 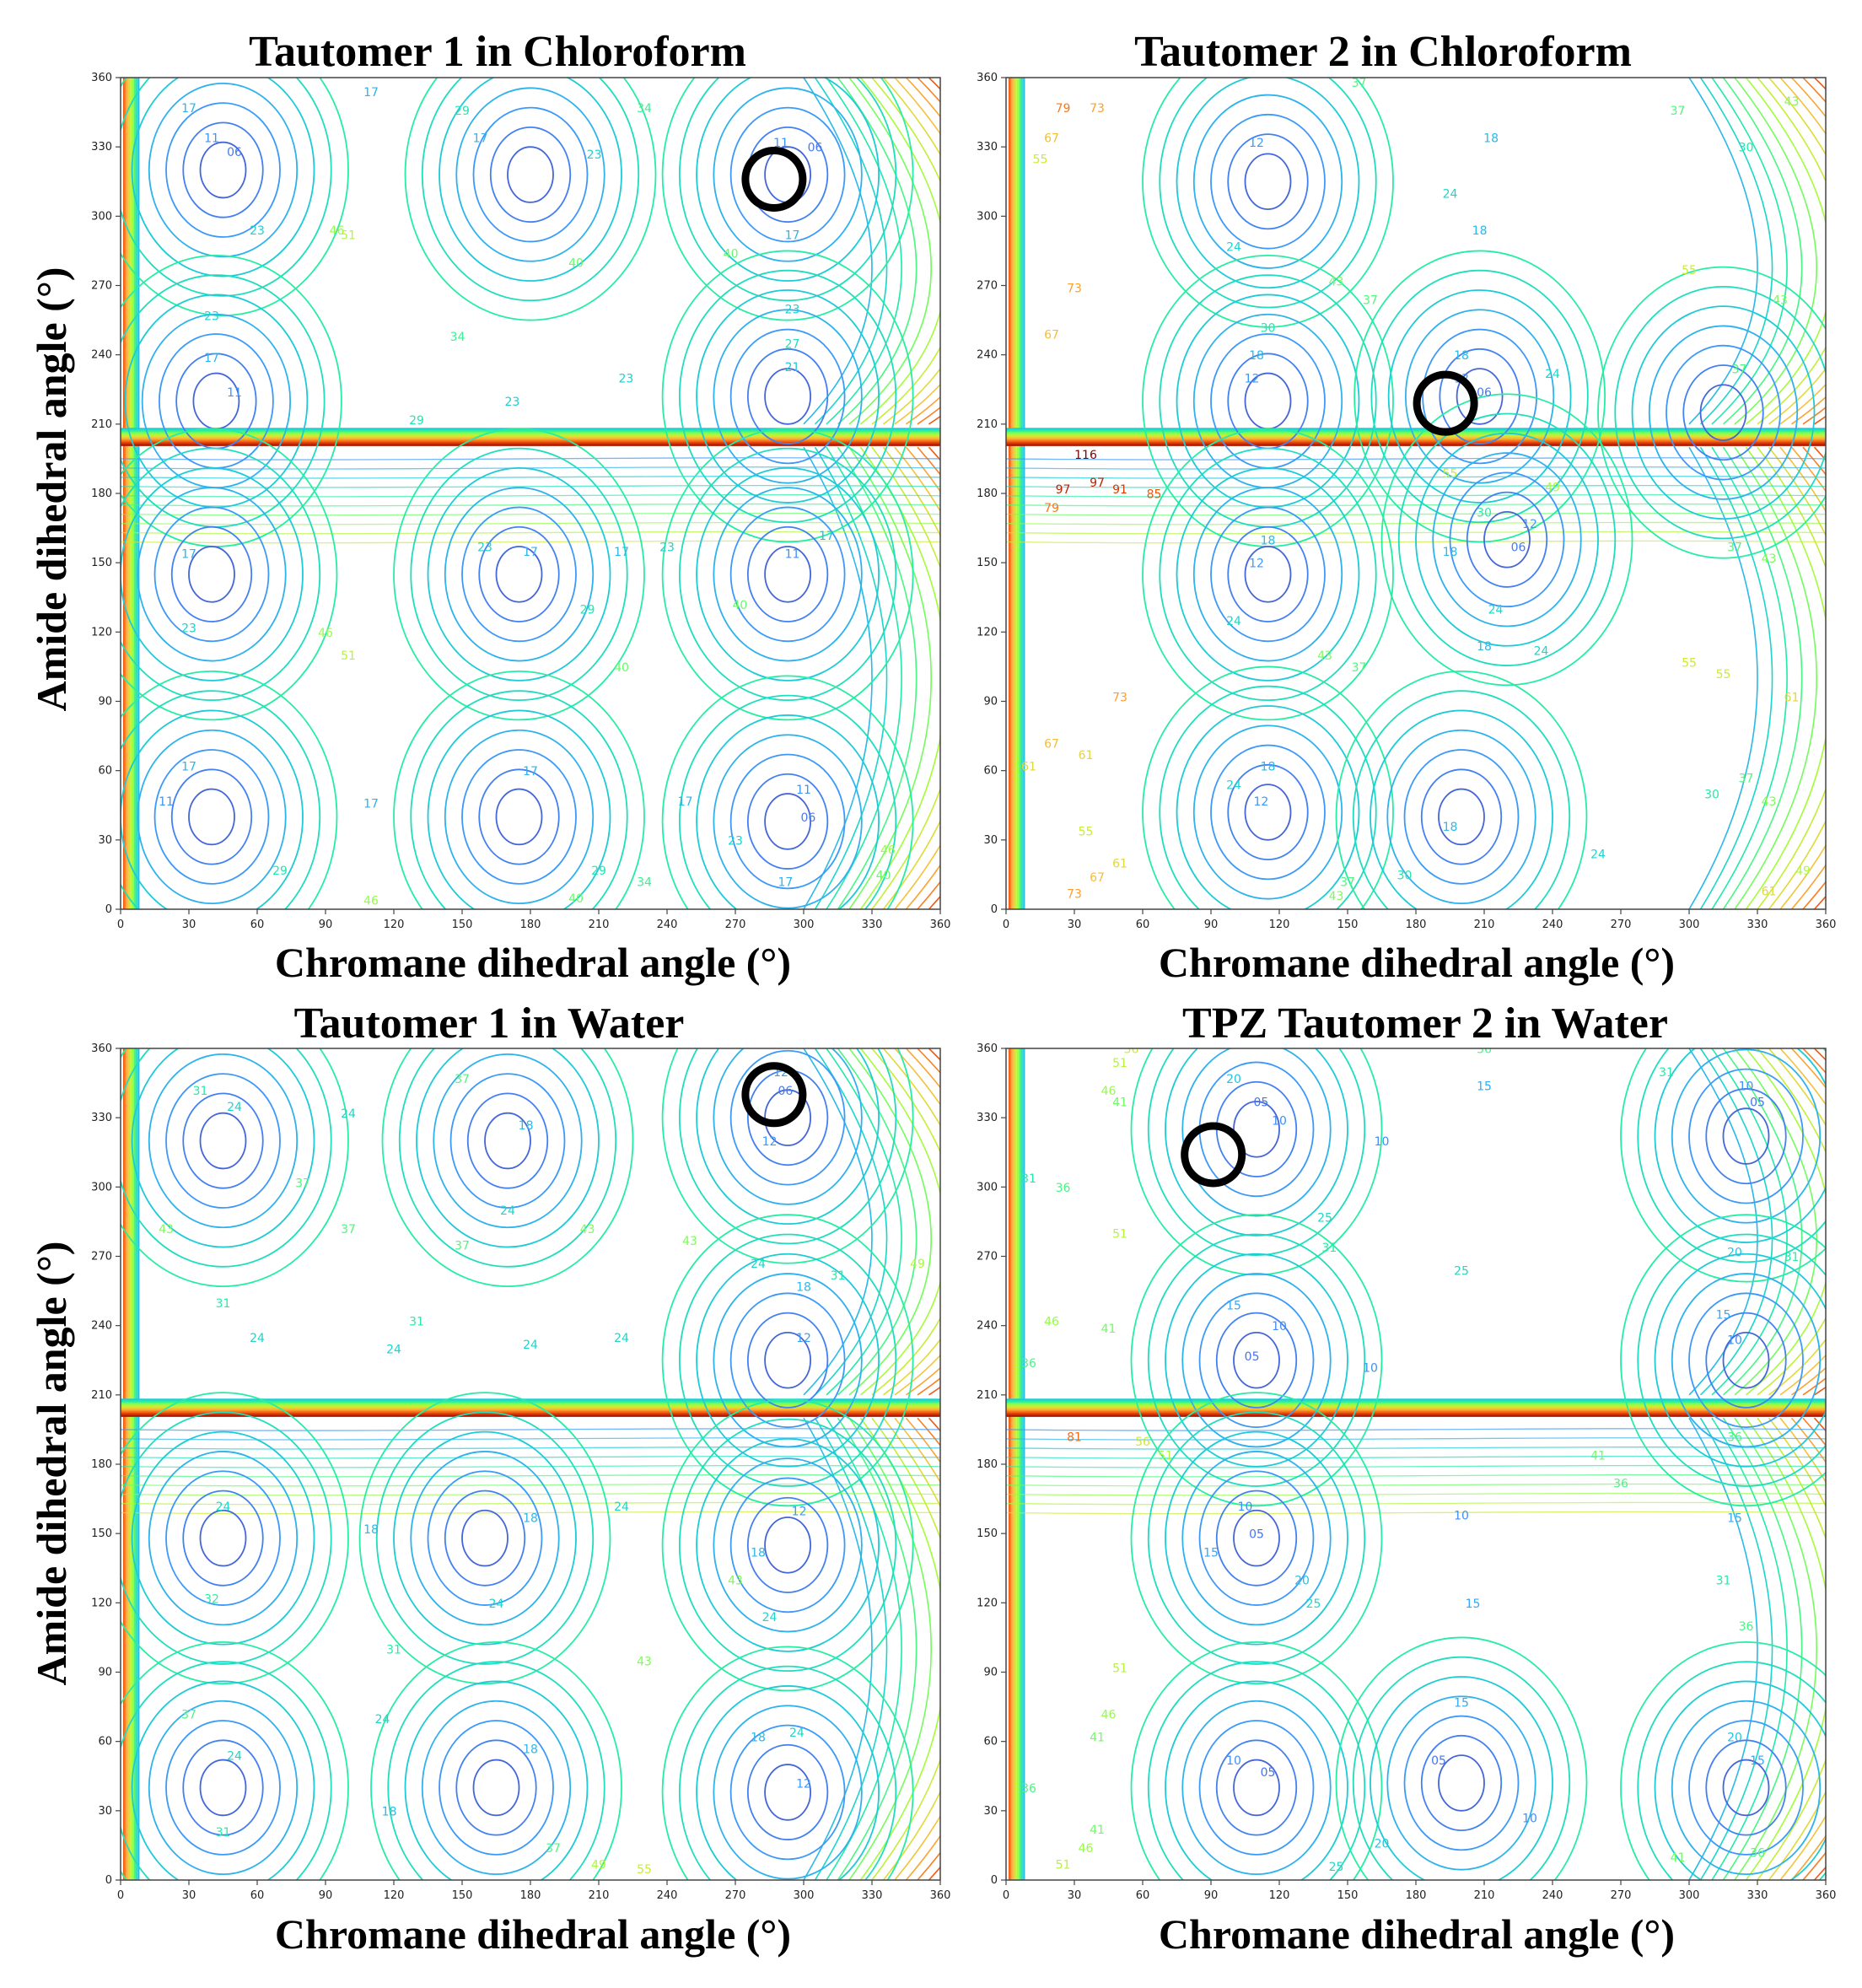 I want to click on contour-label: 43, so click(x=1769, y=802).